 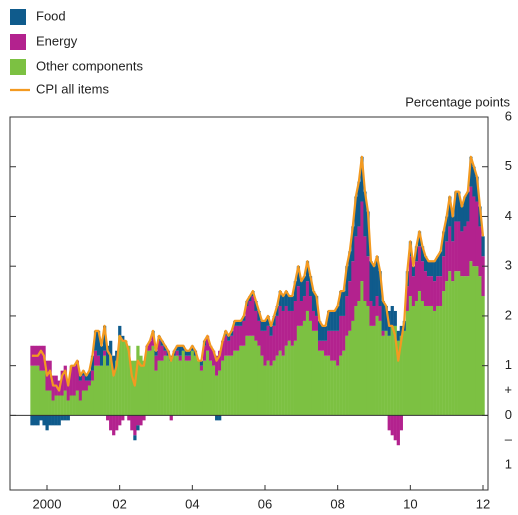 What do you see at coordinates (89, 65) in the screenshot?
I see `legend-label: Other components` at bounding box center [89, 65].